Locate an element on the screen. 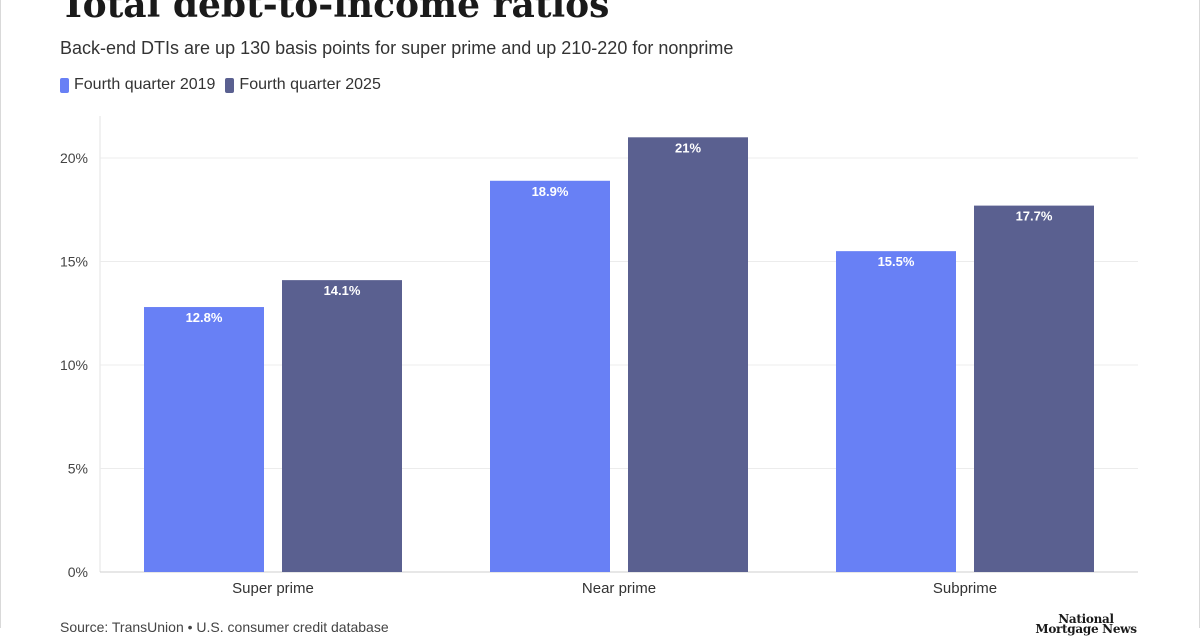 The height and width of the screenshot is (636, 1200). legend-swatch-2025 is located at coordinates (230, 85).